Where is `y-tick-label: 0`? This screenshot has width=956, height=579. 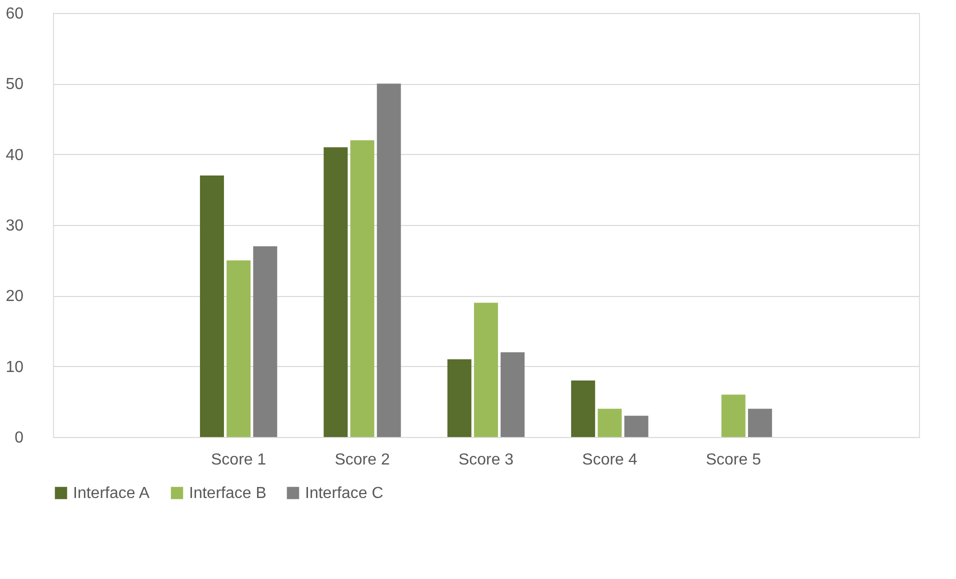
y-tick-label: 0 is located at coordinates (19, 438).